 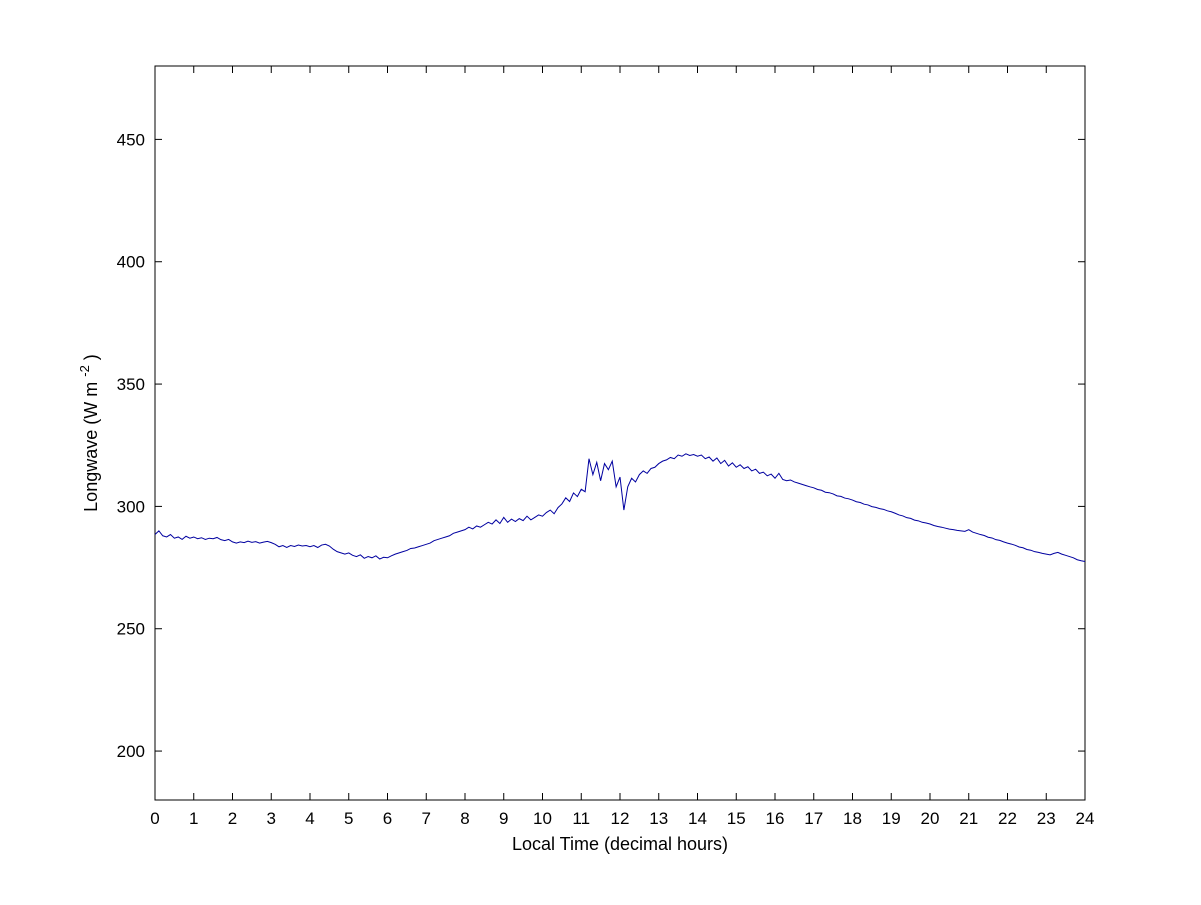 What do you see at coordinates (193, 818) in the screenshot?
I see `x-tick-label: 1` at bounding box center [193, 818].